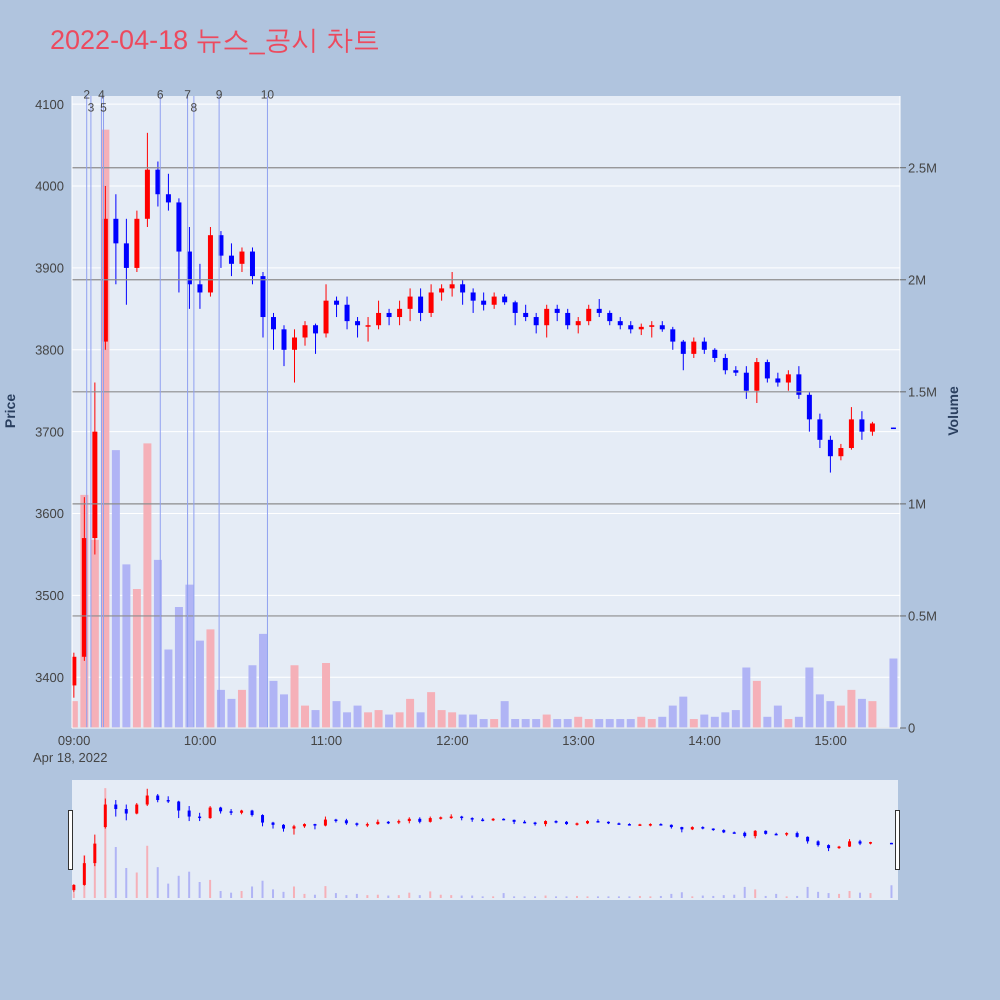 The image size is (1000, 1000). Describe the element at coordinates (200, 740) in the screenshot. I see `x-tick-label: 10:00` at that location.